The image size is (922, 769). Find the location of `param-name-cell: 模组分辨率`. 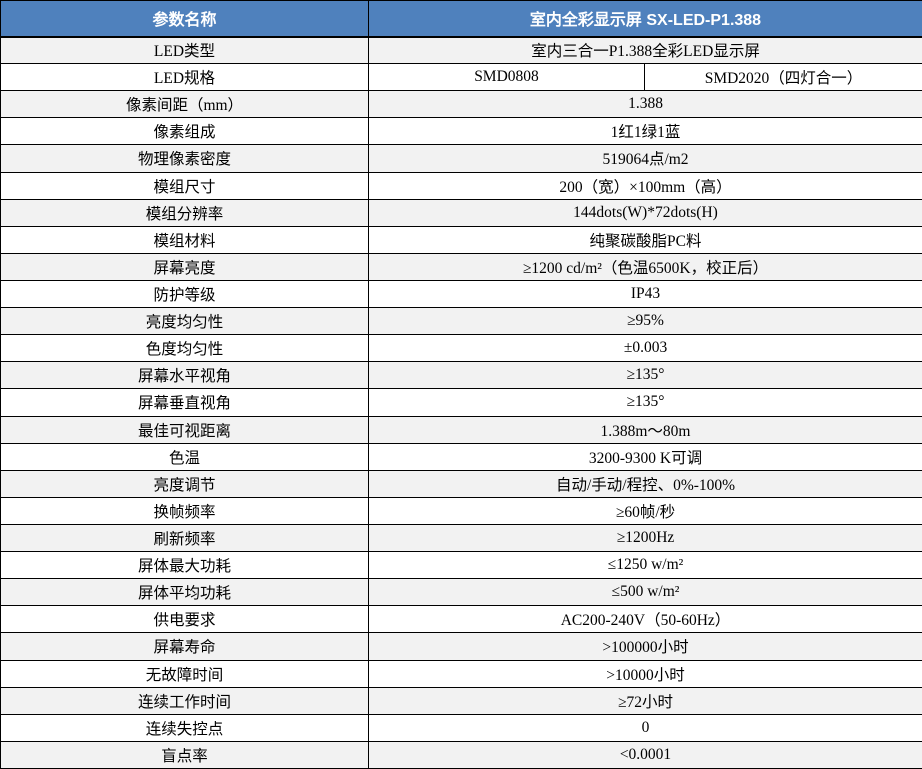

param-name-cell: 模组分辨率 is located at coordinates (184, 212).